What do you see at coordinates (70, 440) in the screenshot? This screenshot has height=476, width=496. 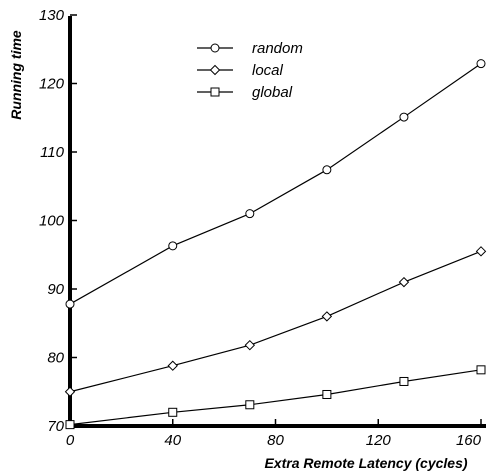 I see `x-tick-label: 0` at bounding box center [70, 440].